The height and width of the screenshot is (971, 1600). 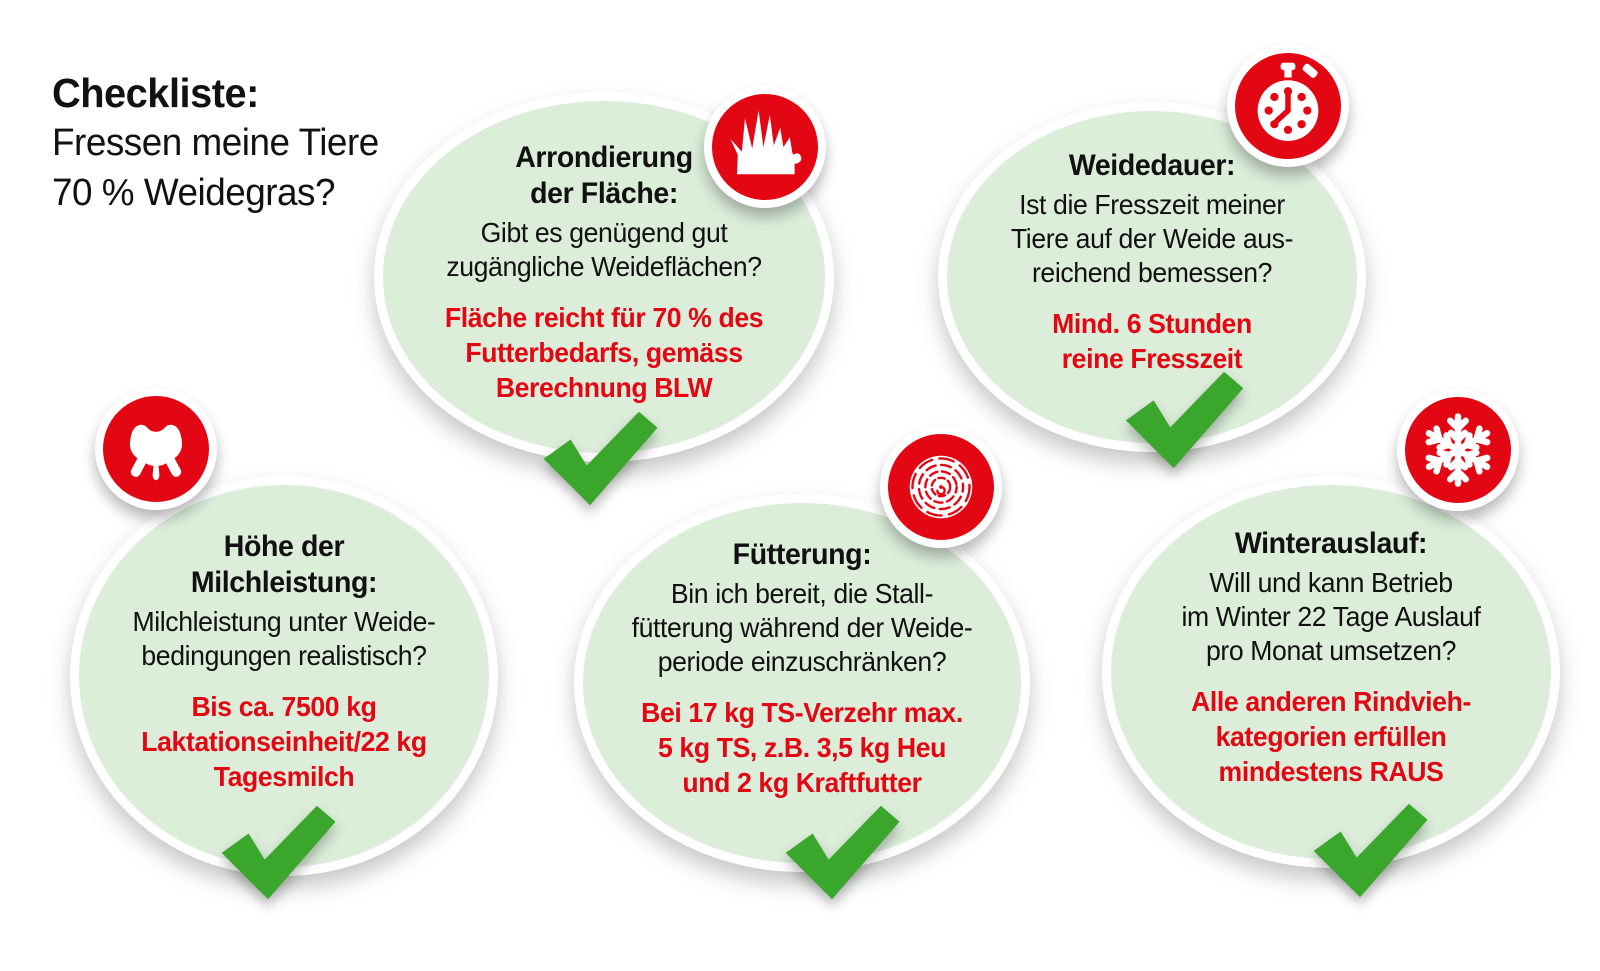 I want to click on bubble-answer-line: mindestens RAUS, so click(x=1331, y=771).